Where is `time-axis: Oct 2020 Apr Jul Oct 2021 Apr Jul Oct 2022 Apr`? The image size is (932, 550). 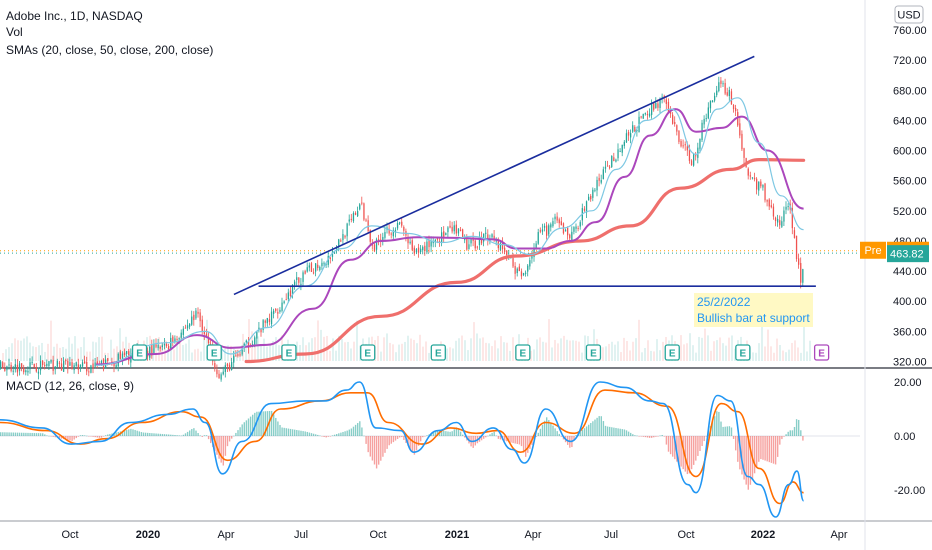
time-axis: Oct 2020 Apr Jul Oct 2021 Apr Jul Oct 2022 Apr is located at coordinates (454, 535).